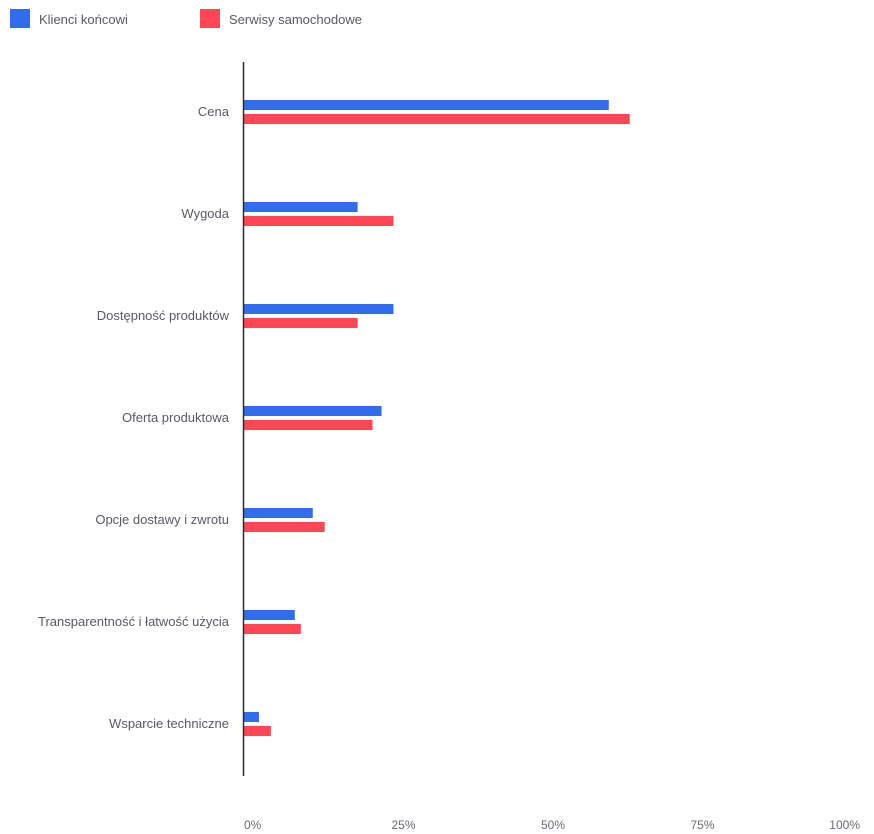  Describe the element at coordinates (186, 18) in the screenshot. I see `legend: Klienci końcowi Serwisy samochodowe` at that location.